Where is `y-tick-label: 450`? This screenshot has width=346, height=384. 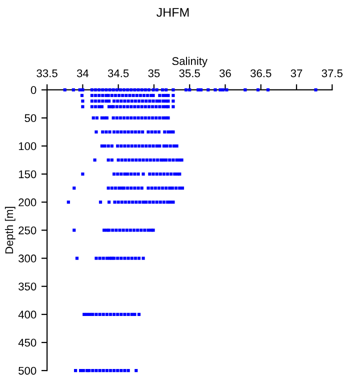 y-tick-label: 450 is located at coordinates (27, 342).